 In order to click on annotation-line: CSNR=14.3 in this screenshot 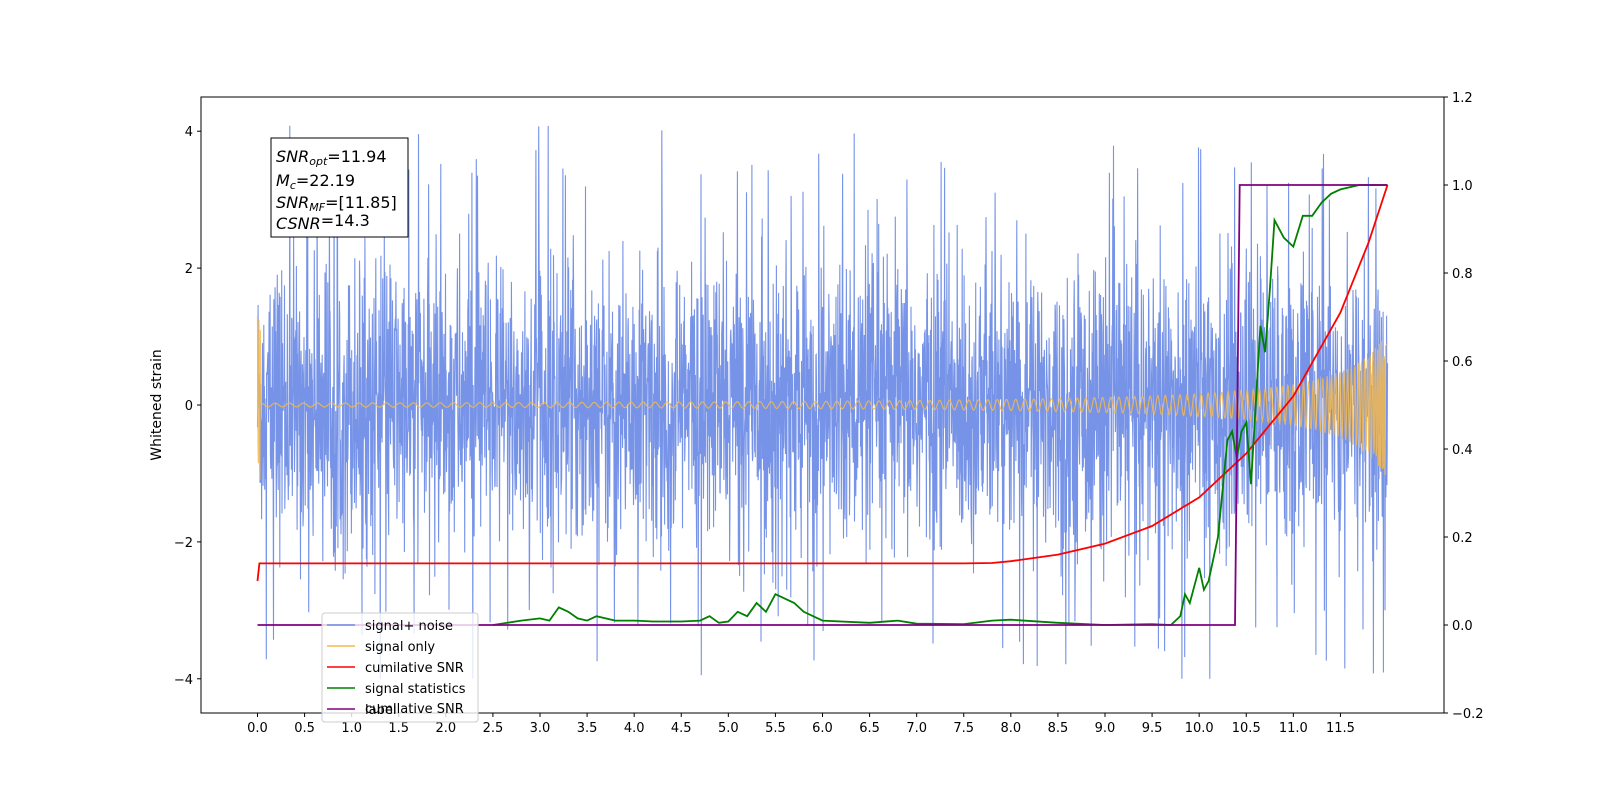, I will do `click(323, 222)`.